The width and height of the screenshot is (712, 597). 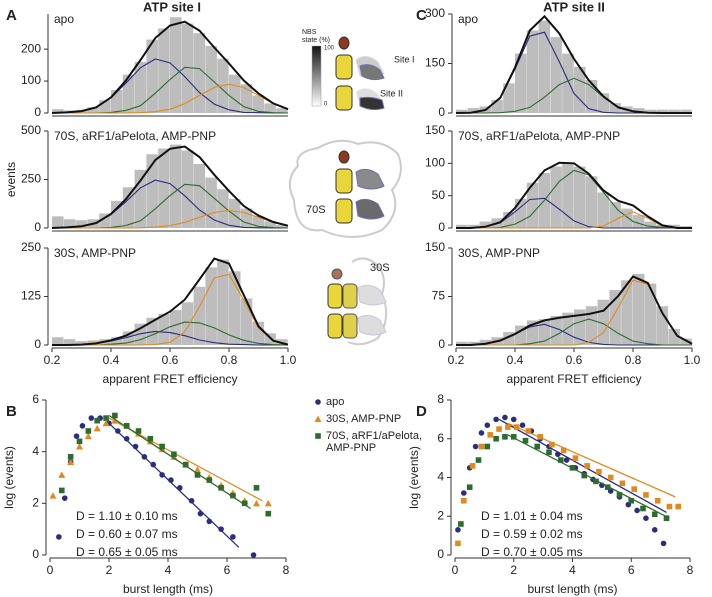 I want to click on panel-title: 70S, aRF1/aPelota, AMP-PNP, so click(x=539, y=136).